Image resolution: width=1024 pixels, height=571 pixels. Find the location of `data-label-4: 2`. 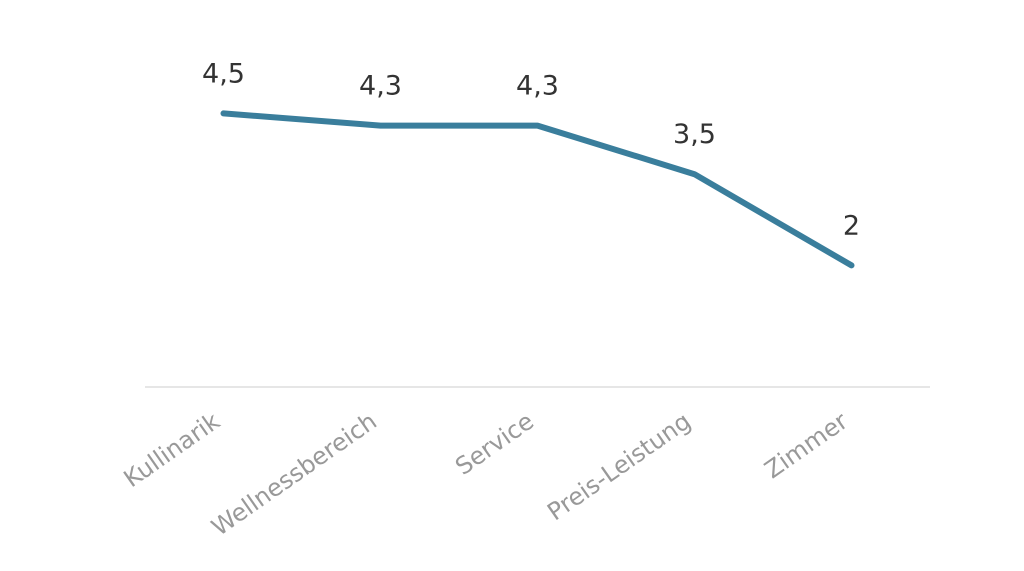

data-label-4: 2 is located at coordinates (851, 225).